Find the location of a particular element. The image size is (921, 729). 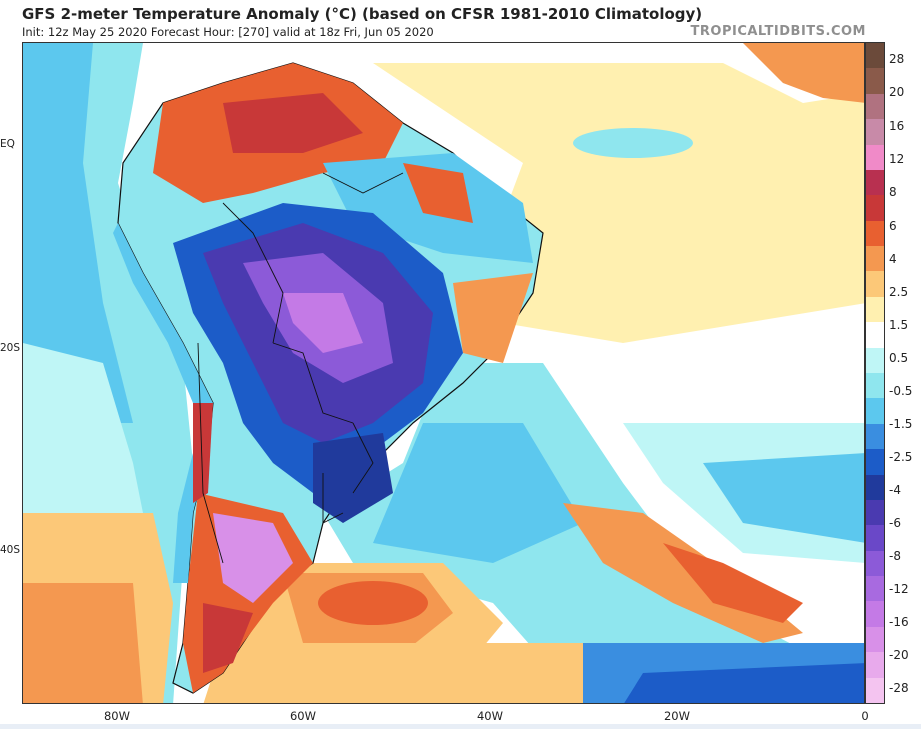

colorbar-label: 6 is located at coordinates (893, 226).